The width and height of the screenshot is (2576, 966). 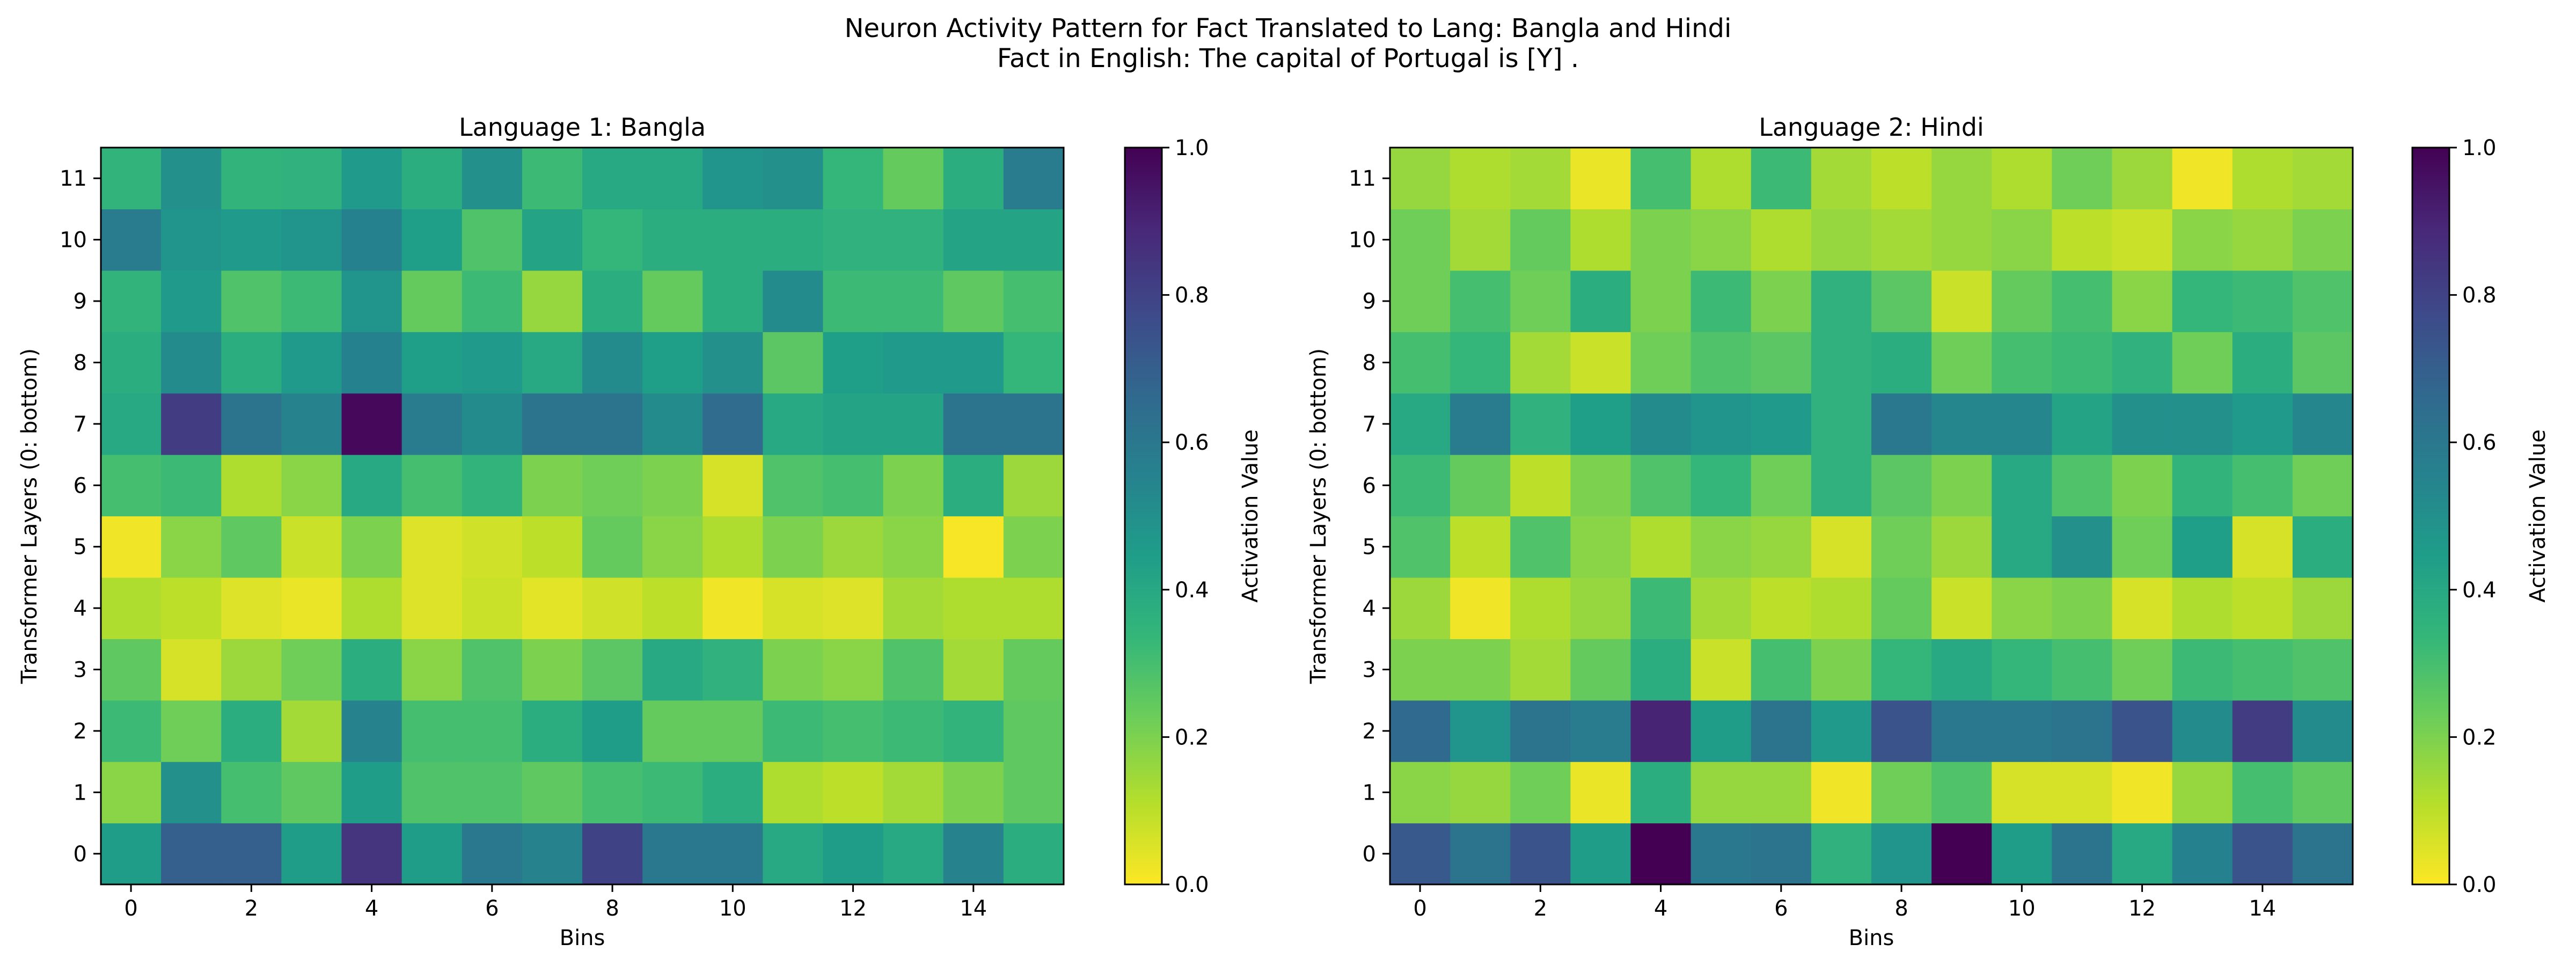 What do you see at coordinates (2479, 590) in the screenshot?
I see `colorbar-tick-label: 0.4` at bounding box center [2479, 590].